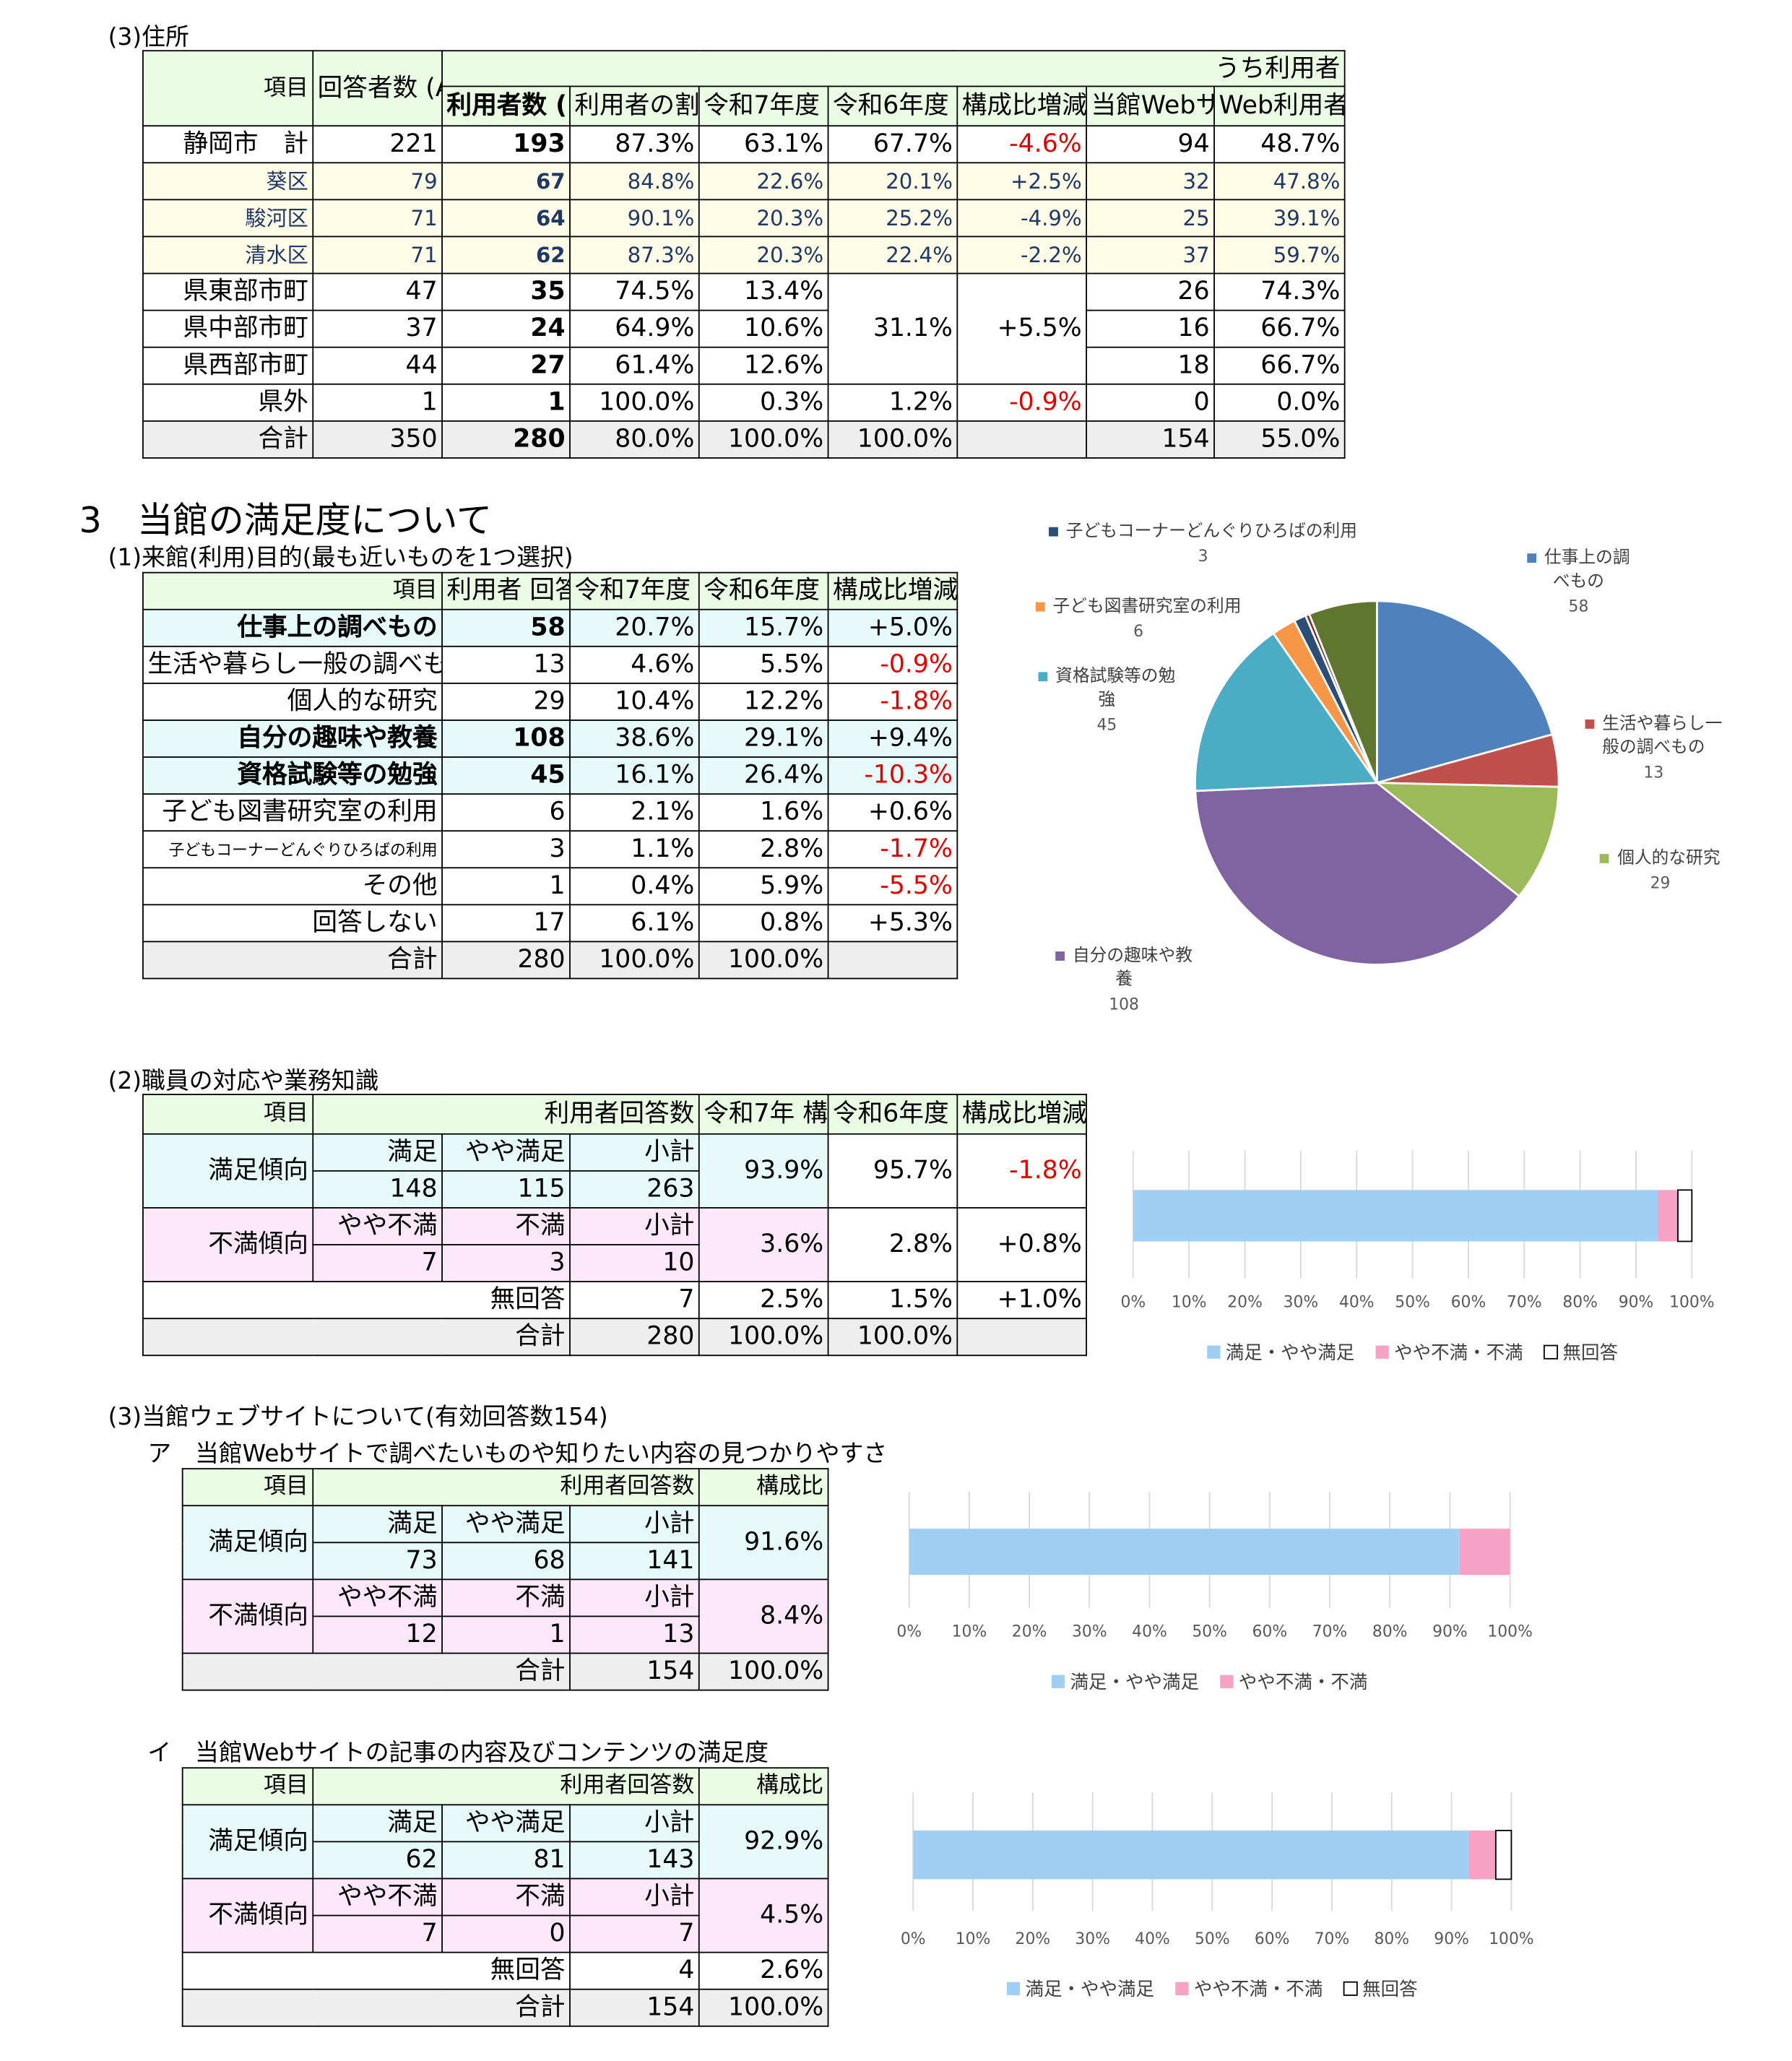 This screenshot has height=2061, width=1792. Describe the element at coordinates (1022, 439) in the screenshot. I see `empty-cell` at that location.